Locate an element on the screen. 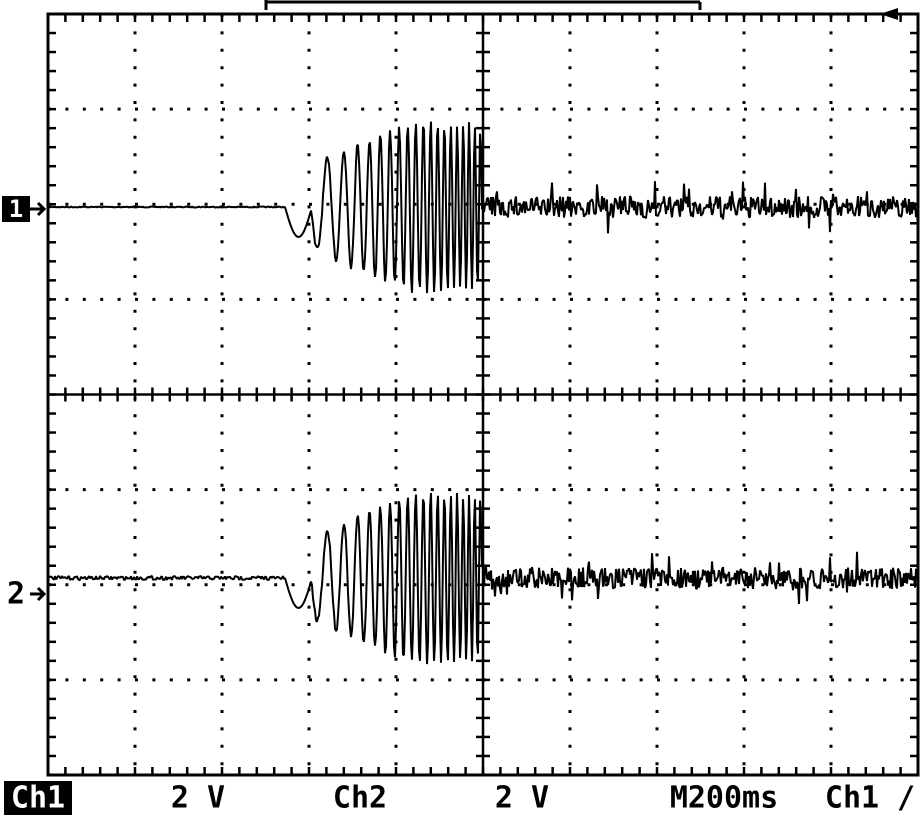 The height and width of the screenshot is (817, 920). trigger-window is located at coordinates (483, 5).